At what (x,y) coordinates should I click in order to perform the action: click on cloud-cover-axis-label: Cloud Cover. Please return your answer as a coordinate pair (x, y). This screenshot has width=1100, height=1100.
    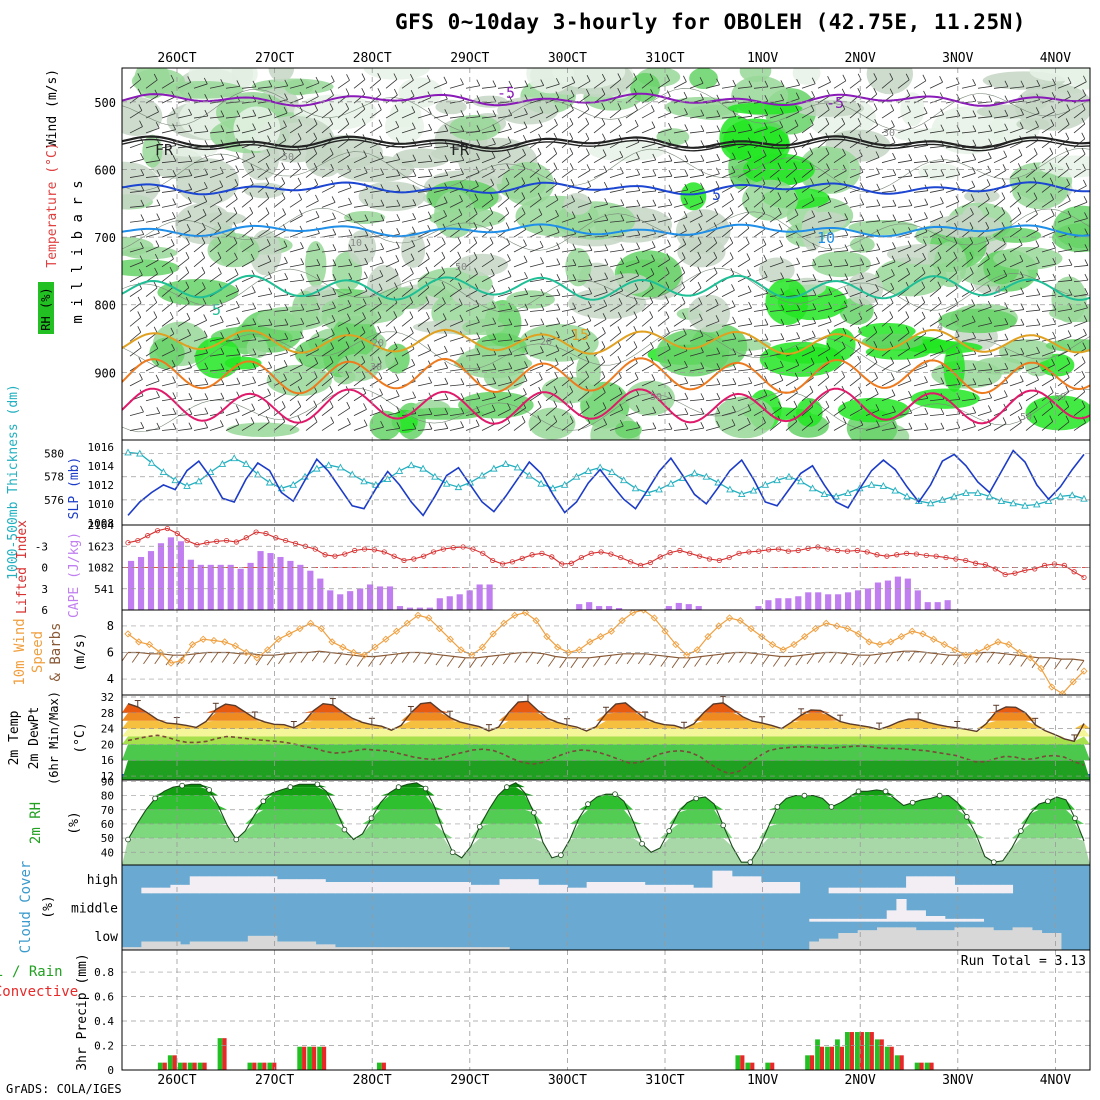
    Looking at the image, I should click on (26, 907).